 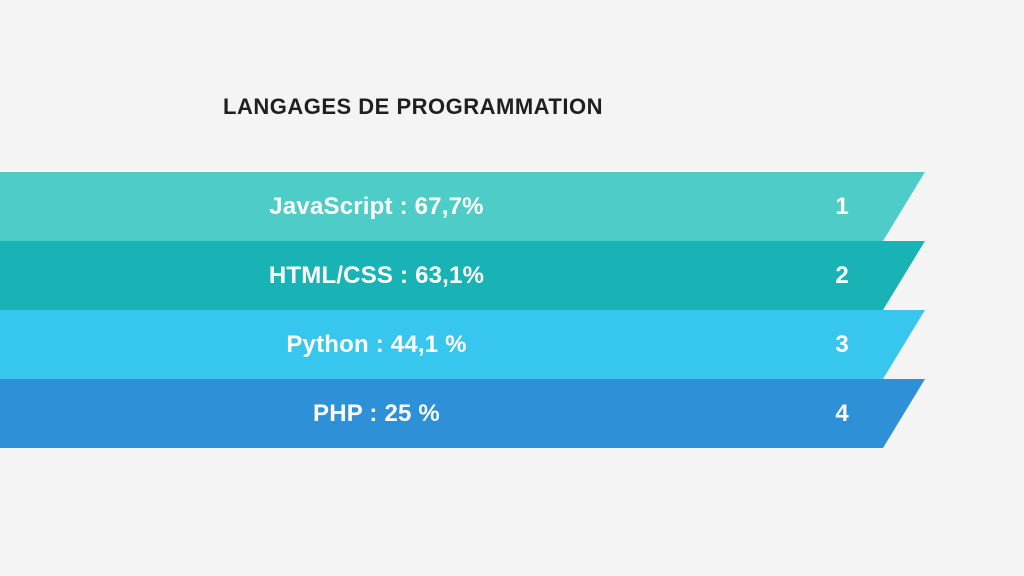 What do you see at coordinates (842, 413) in the screenshot?
I see `band-rank-4: 4` at bounding box center [842, 413].